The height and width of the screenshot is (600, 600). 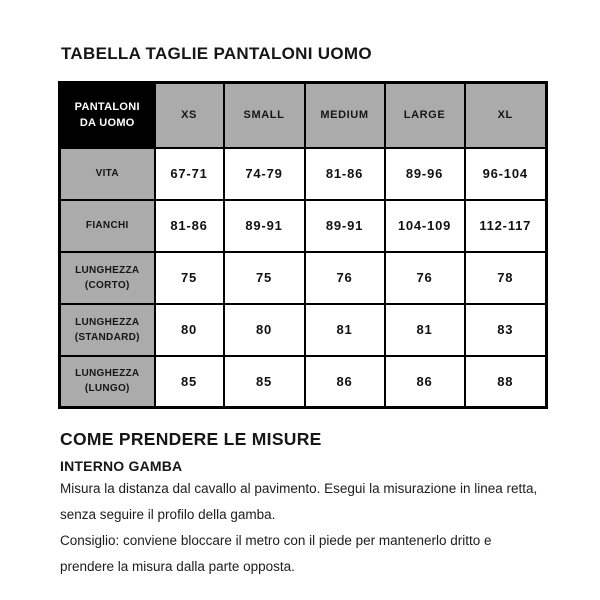 What do you see at coordinates (216, 53) in the screenshot?
I see `page-title: TABELLA TAGLIE PANTALONI UOMO` at bounding box center [216, 53].